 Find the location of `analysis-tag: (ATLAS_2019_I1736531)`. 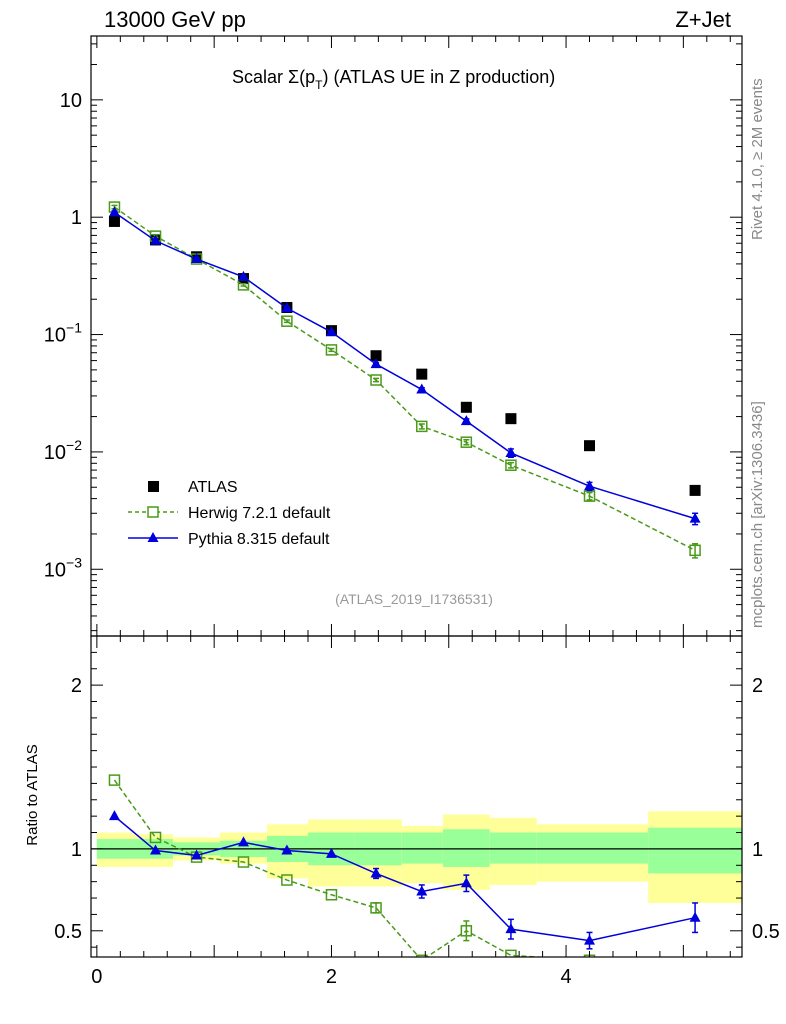

analysis-tag: (ATLAS_2019_I1736531) is located at coordinates (414, 599).